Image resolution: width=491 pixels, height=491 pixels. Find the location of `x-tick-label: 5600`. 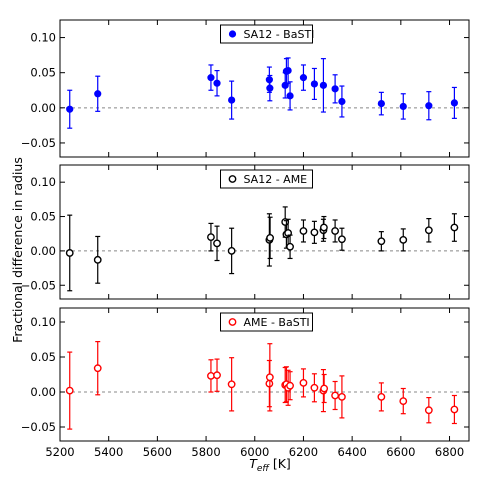

x-tick-label: 5600 is located at coordinates (157, 452).